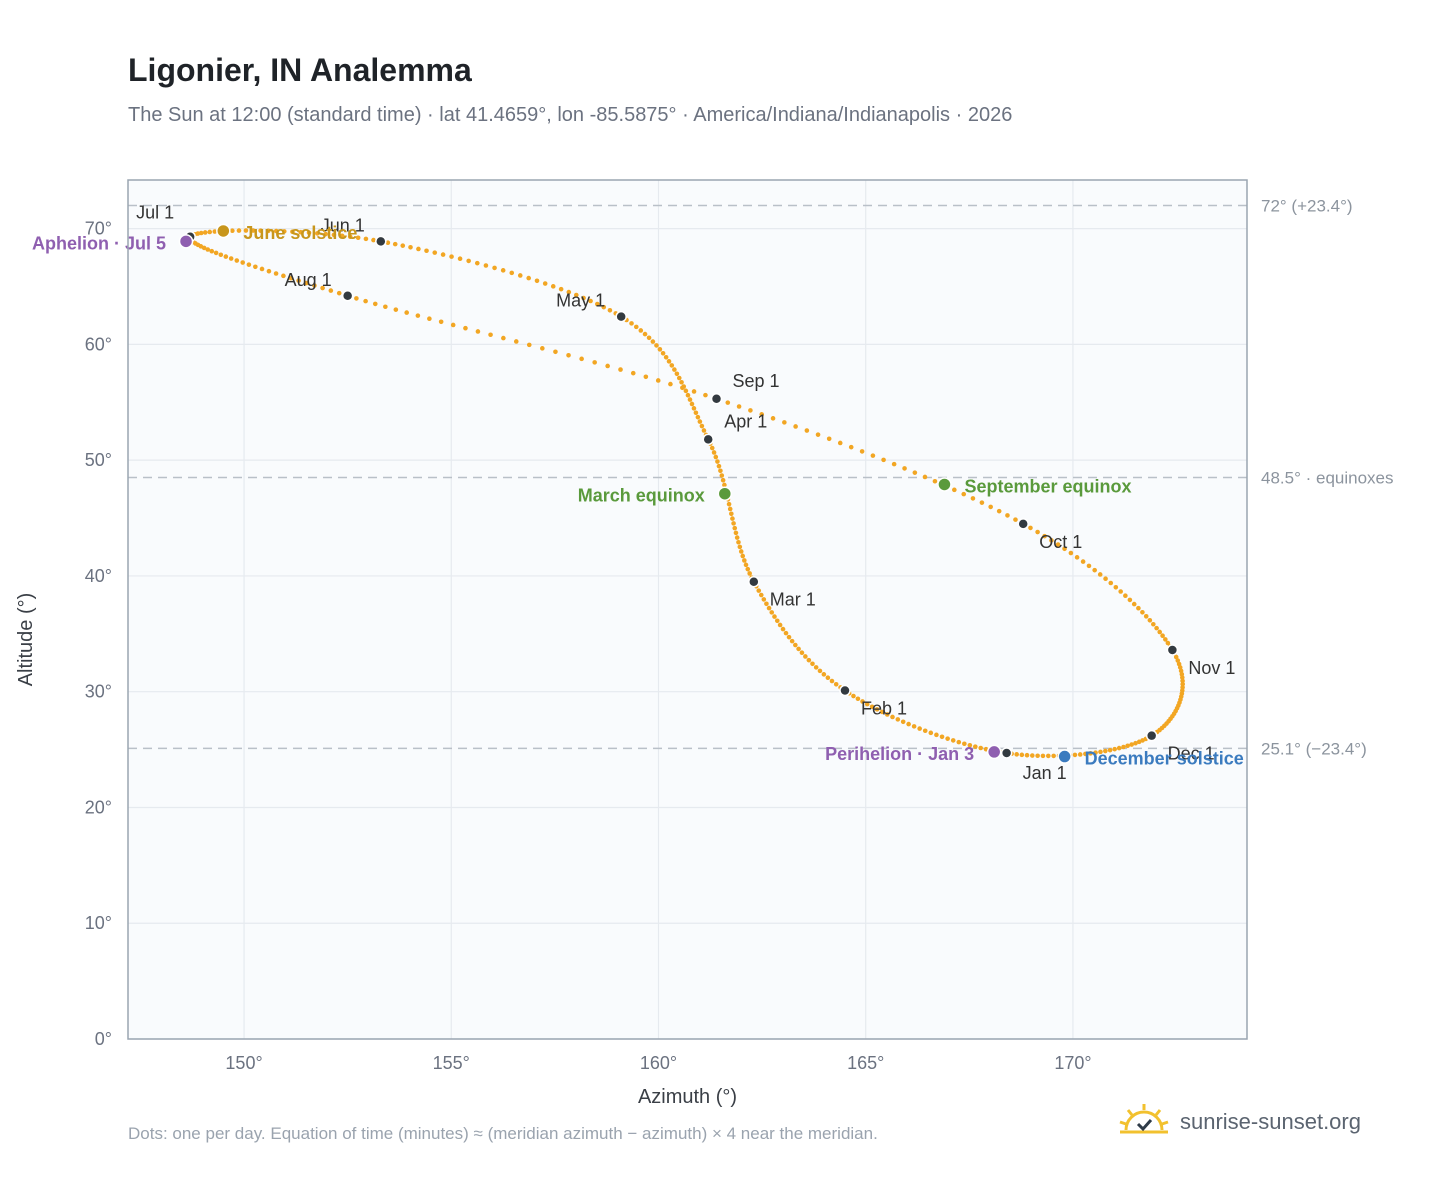 Image resolution: width=1448 pixels, height=1188 pixels. What do you see at coordinates (98, 692) in the screenshot?
I see `y-tick-label: 30°` at bounding box center [98, 692].